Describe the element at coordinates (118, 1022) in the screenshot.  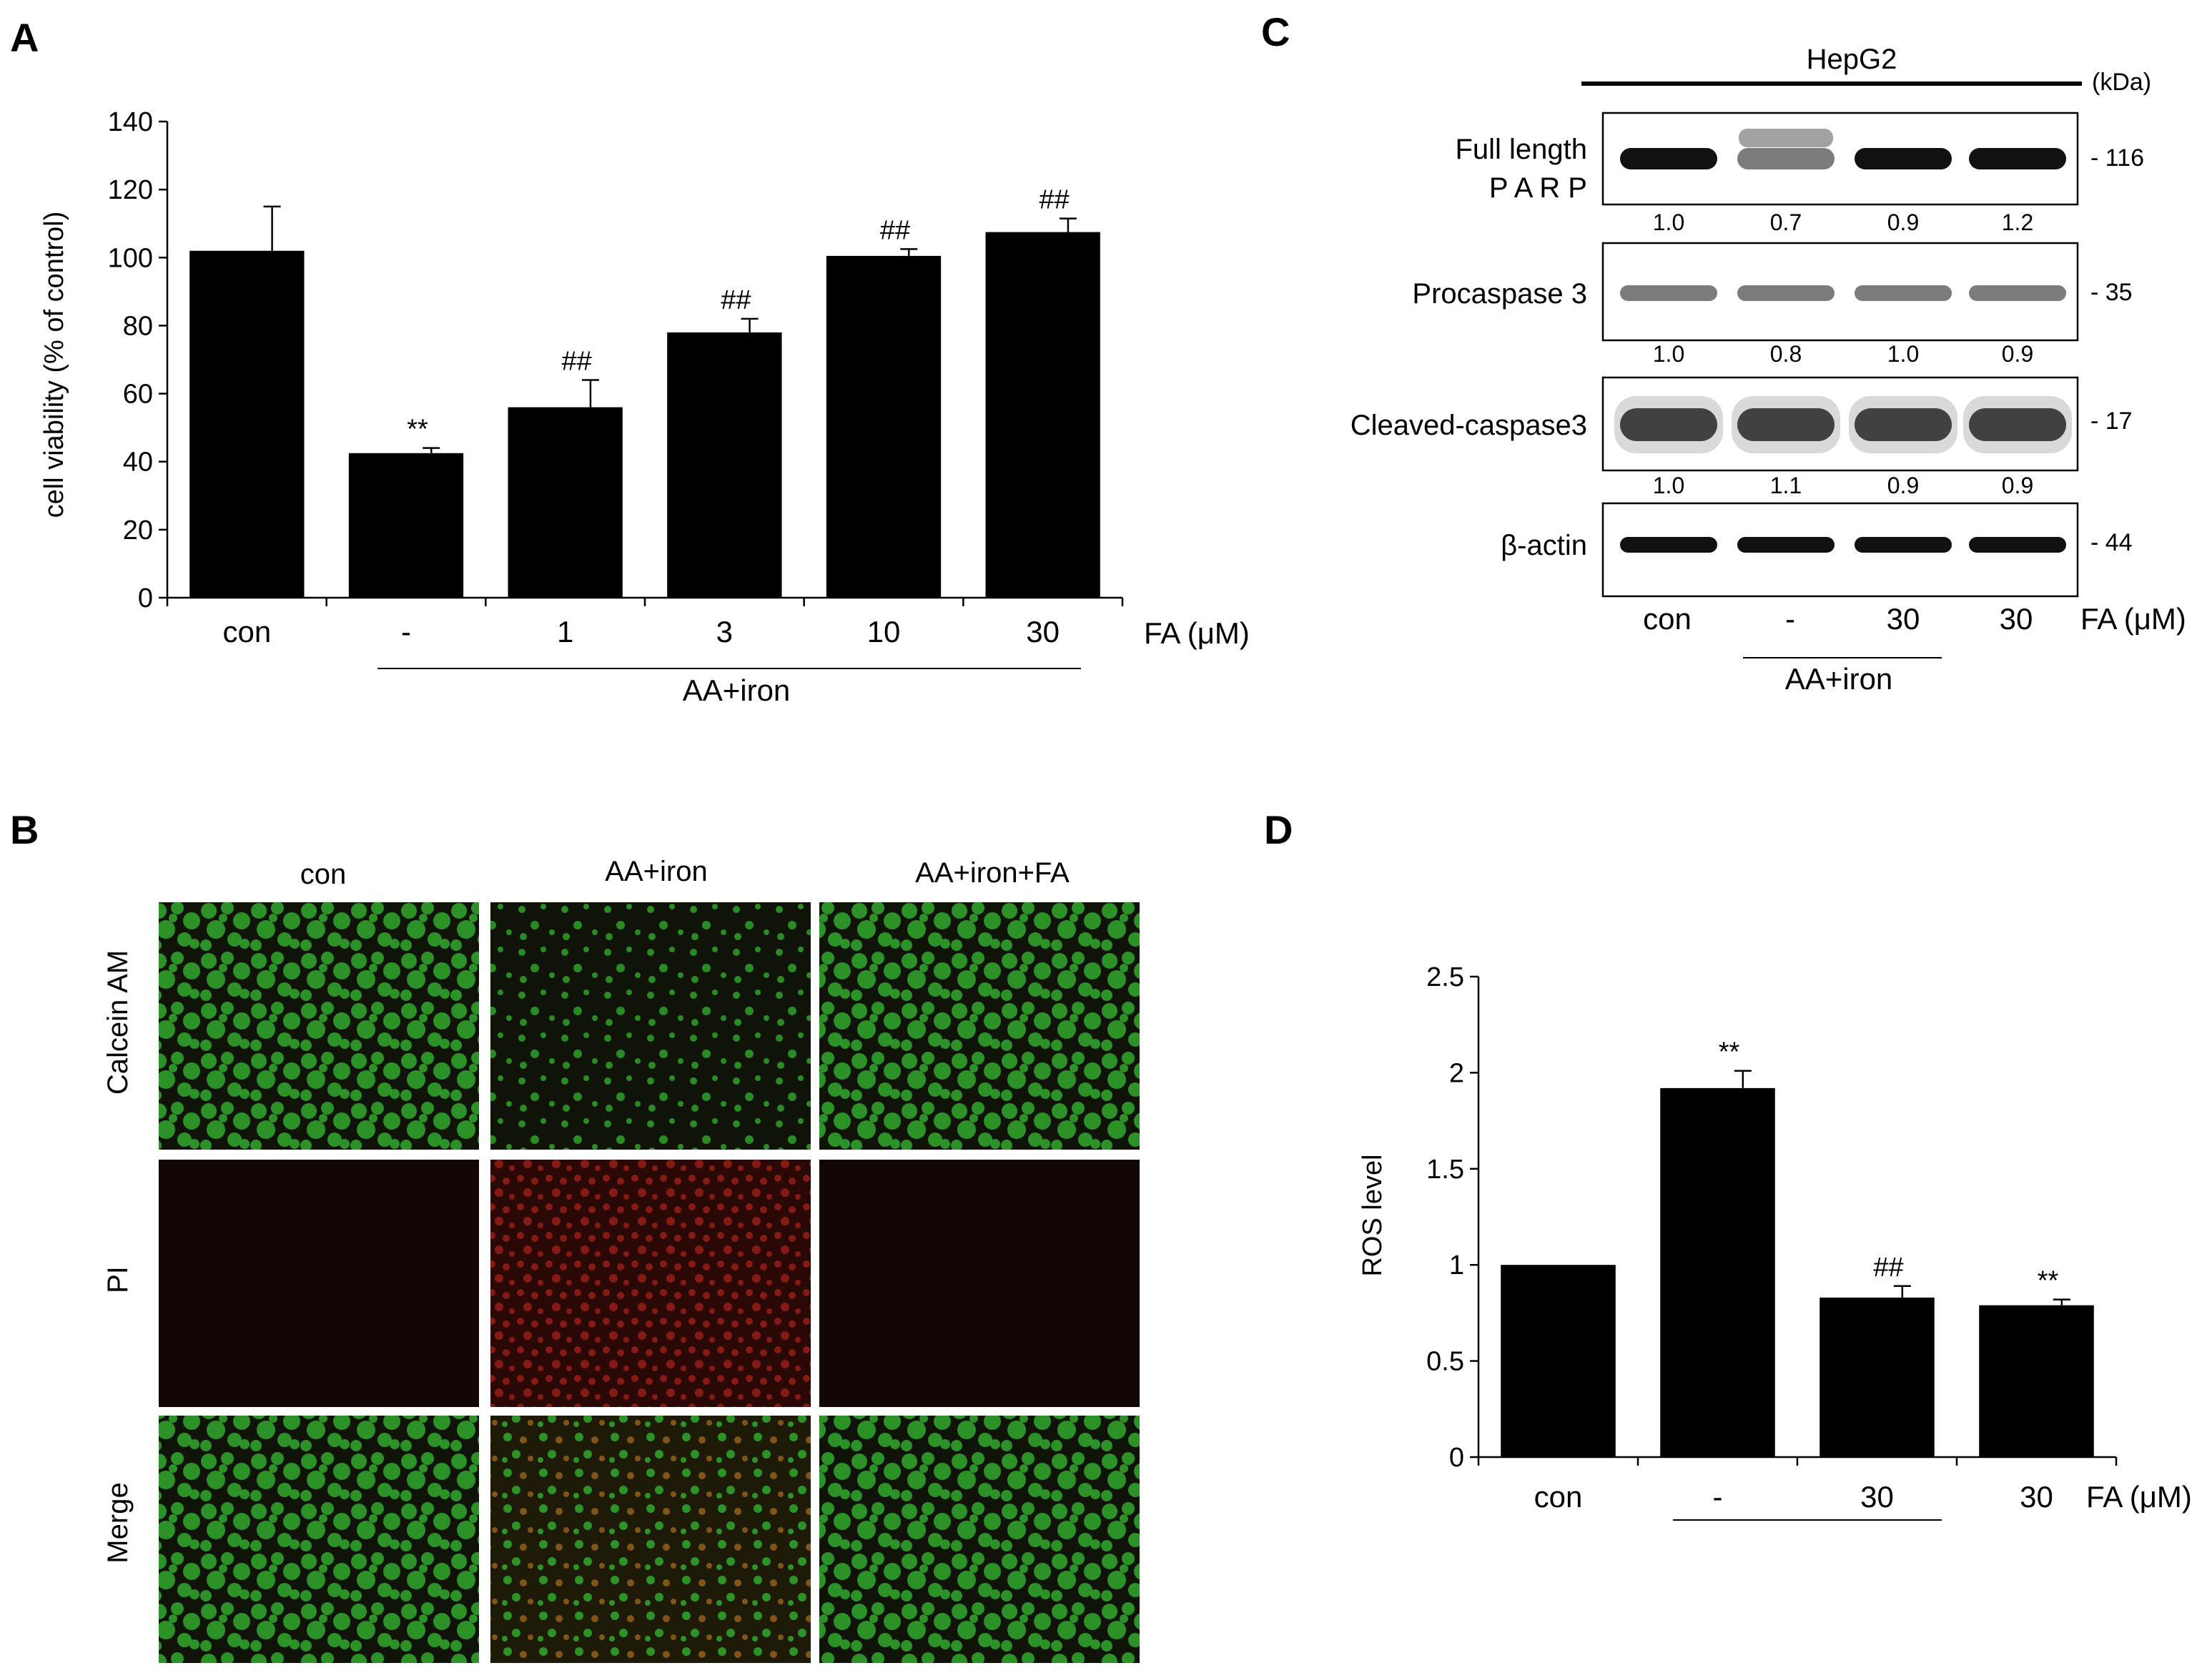
I see `panel-b-row-label-calcein: Calcein AM` at that location.